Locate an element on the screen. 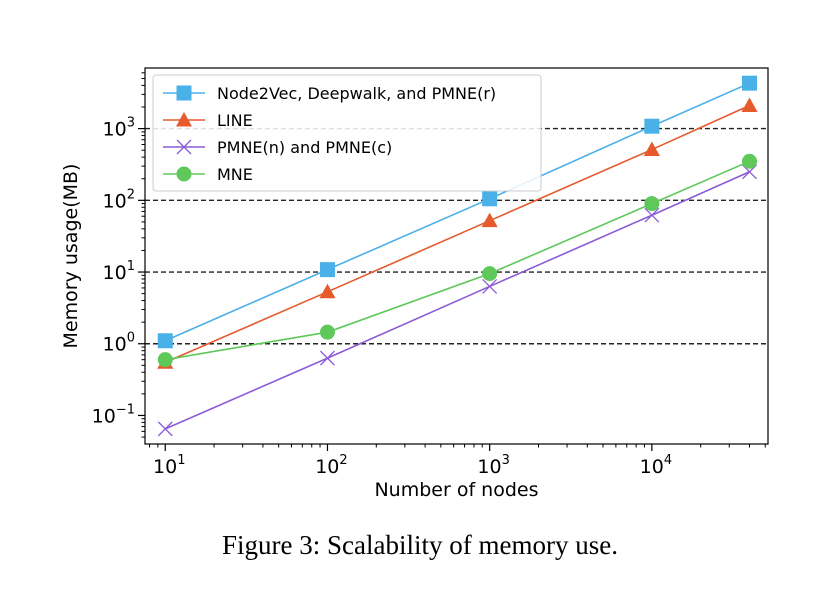 The width and height of the screenshot is (840, 610). figure-caption: Figure 3: Scalability of memory use. is located at coordinates (420, 545).